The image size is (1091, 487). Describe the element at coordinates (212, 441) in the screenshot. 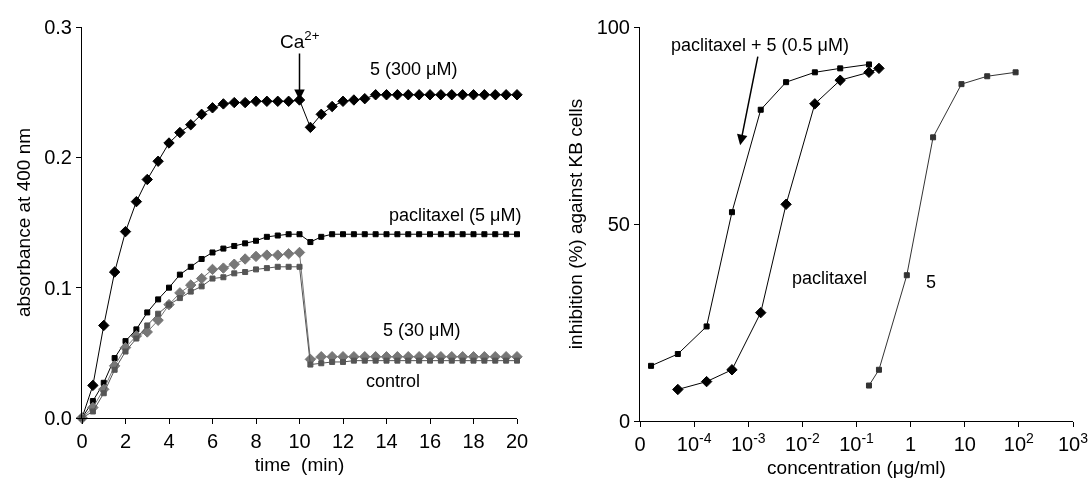

I see `x-tick-label: 6` at that location.